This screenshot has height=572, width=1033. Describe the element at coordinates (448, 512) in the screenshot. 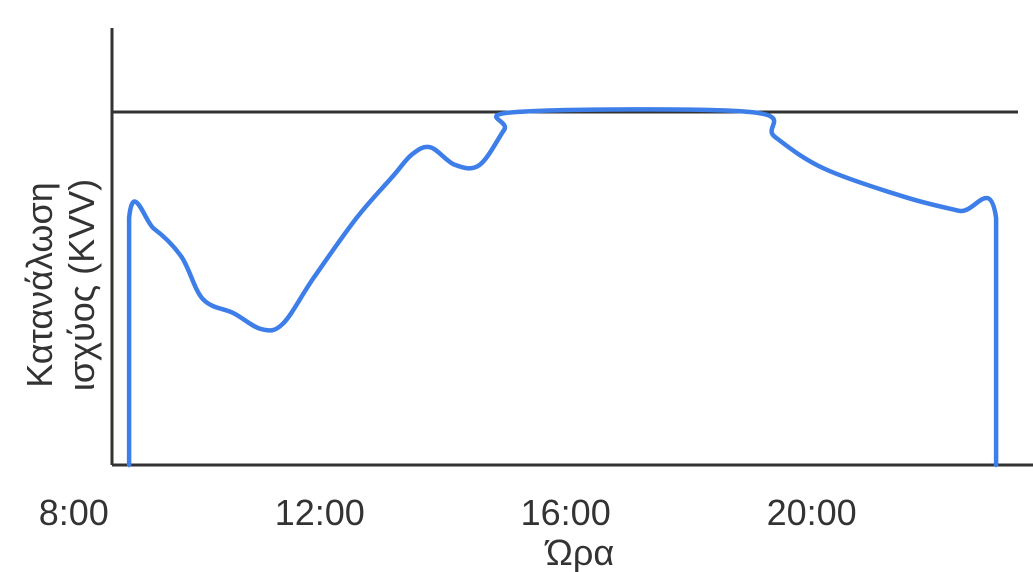

I see `x-tick-labels: 8:00 12:00 16:00 20:00` at that location.